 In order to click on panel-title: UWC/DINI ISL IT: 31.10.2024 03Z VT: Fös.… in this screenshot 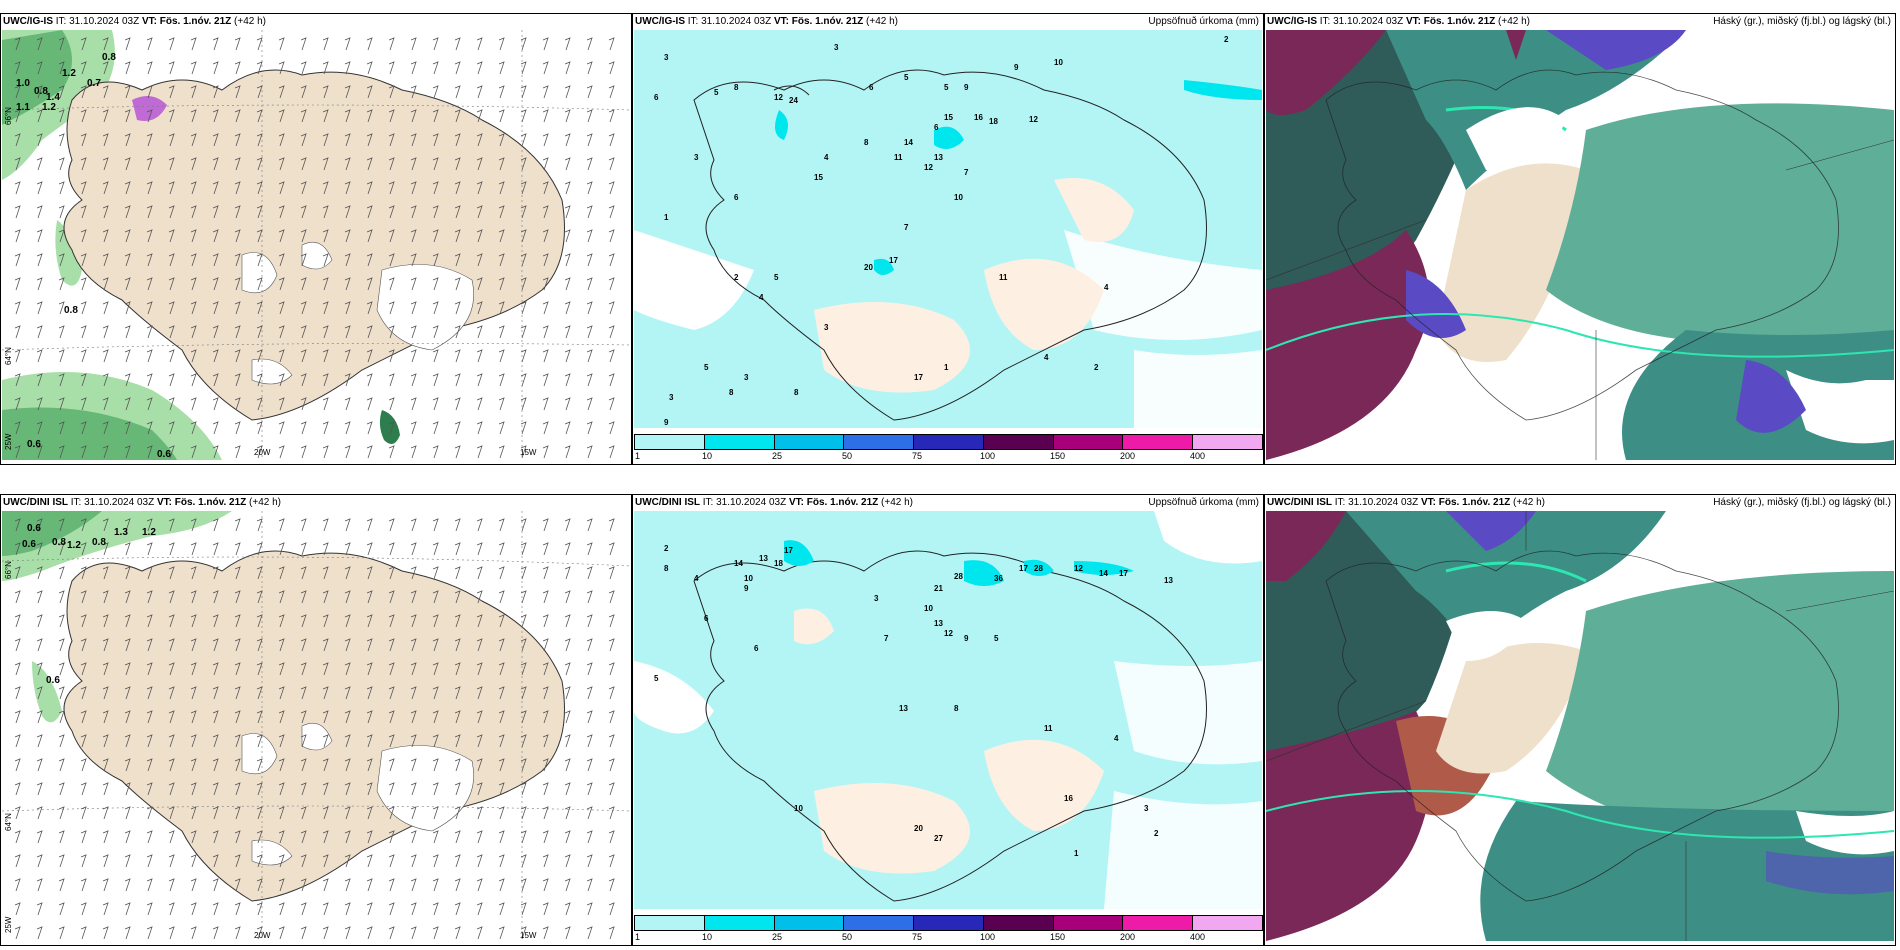, I will do `click(774, 502)`.